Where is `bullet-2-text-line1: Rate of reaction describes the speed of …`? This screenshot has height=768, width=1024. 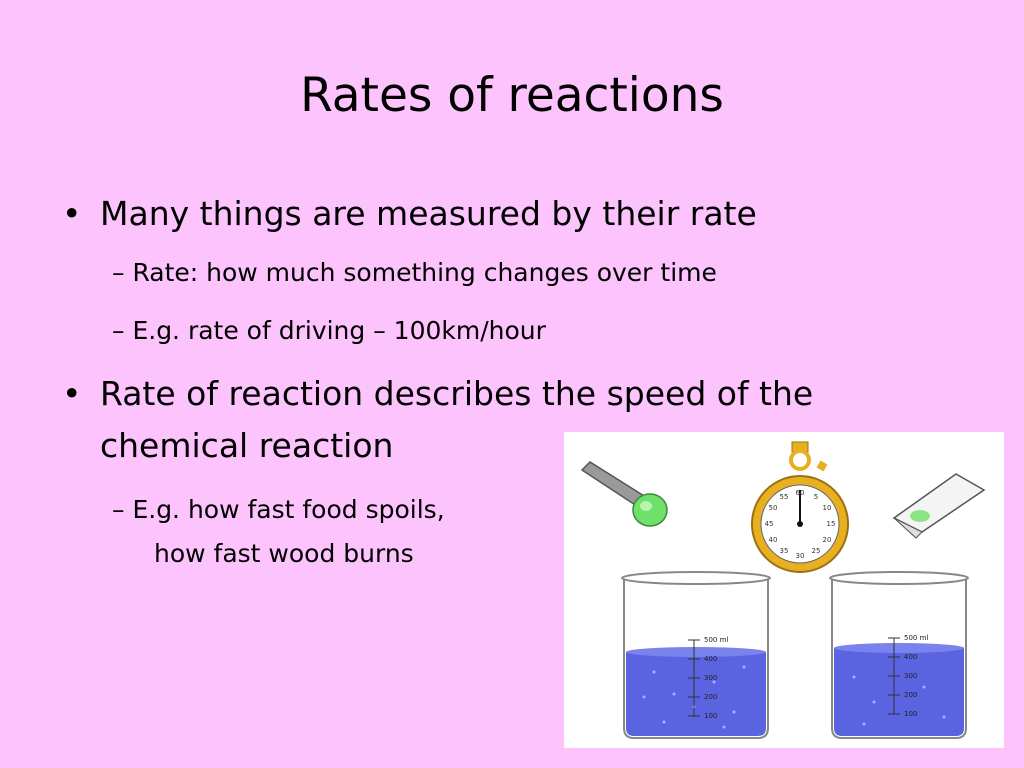 bullet-2-text-line1: Rate of reaction describes the speed of … is located at coordinates (457, 393).